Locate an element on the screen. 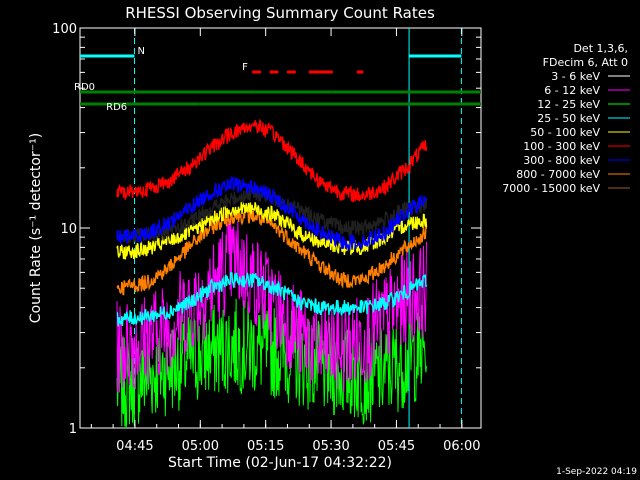  chart-title: RHESSI Observing Summary Count Rates is located at coordinates (280, 13).